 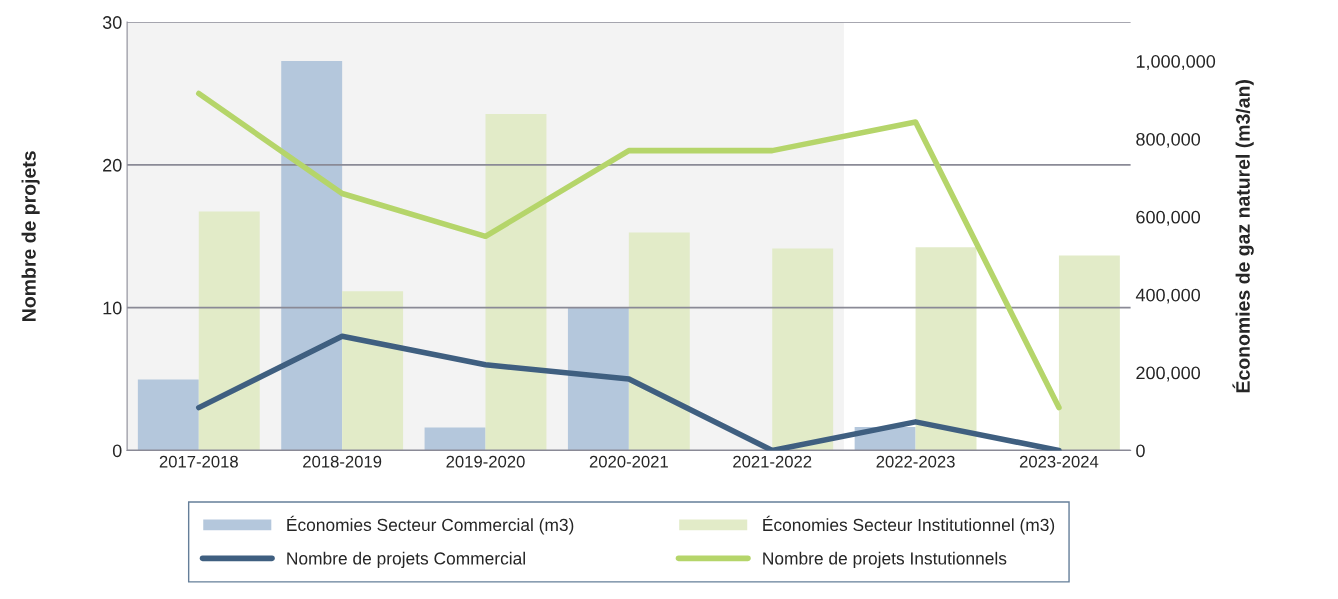 I want to click on legend-label: Économies Secteur Institutionnel (m3), so click(x=909, y=525).